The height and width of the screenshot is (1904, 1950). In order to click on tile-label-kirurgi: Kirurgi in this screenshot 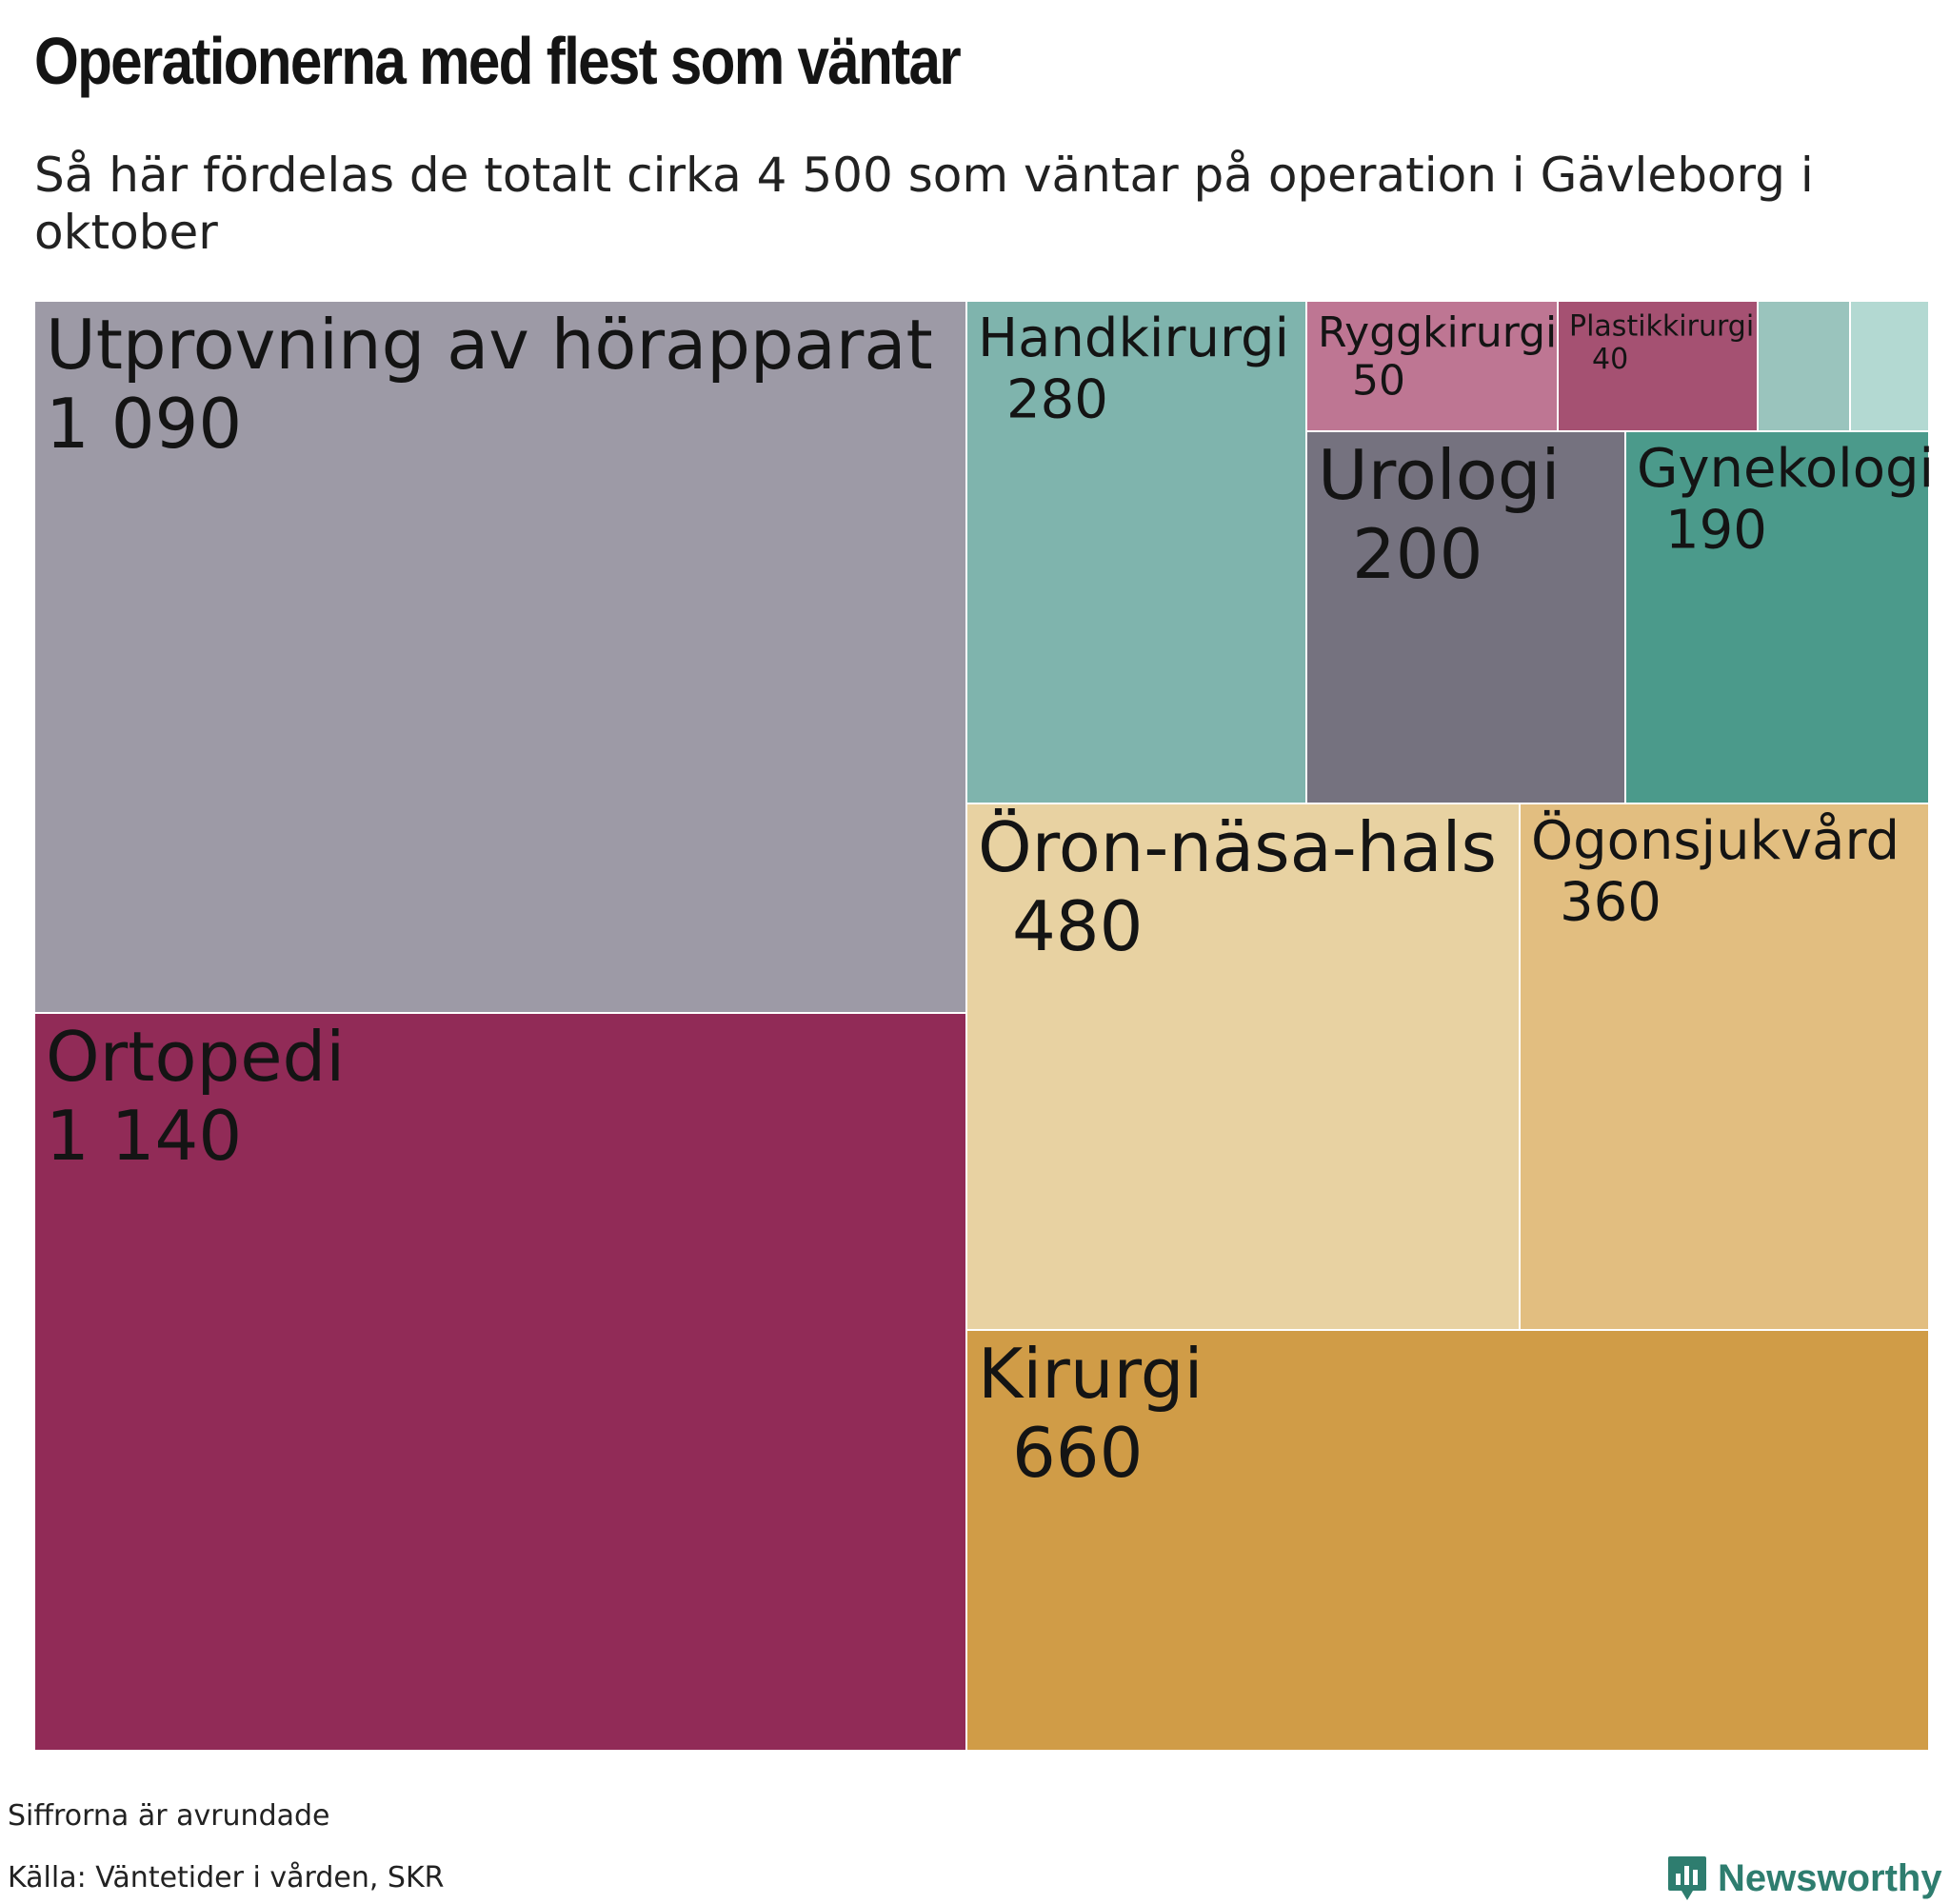, I will do `click(1091, 1374)`.